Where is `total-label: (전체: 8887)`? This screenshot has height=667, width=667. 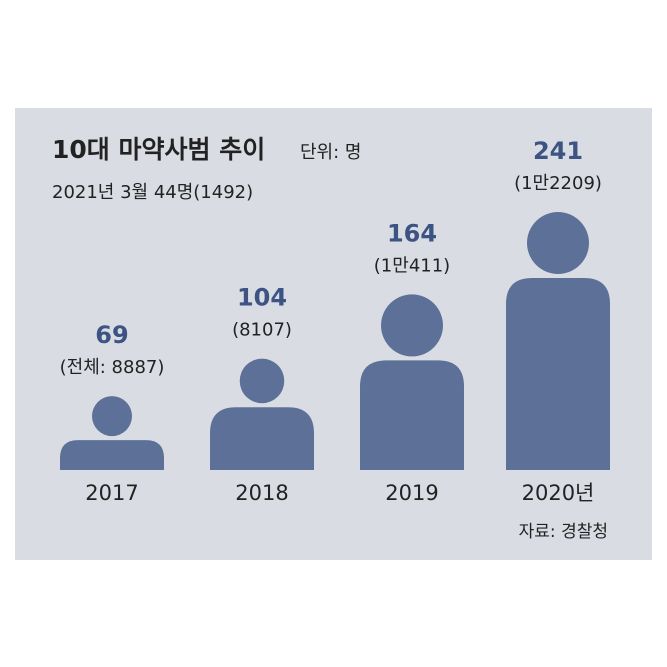 total-label: (전체: 8887) is located at coordinates (112, 367).